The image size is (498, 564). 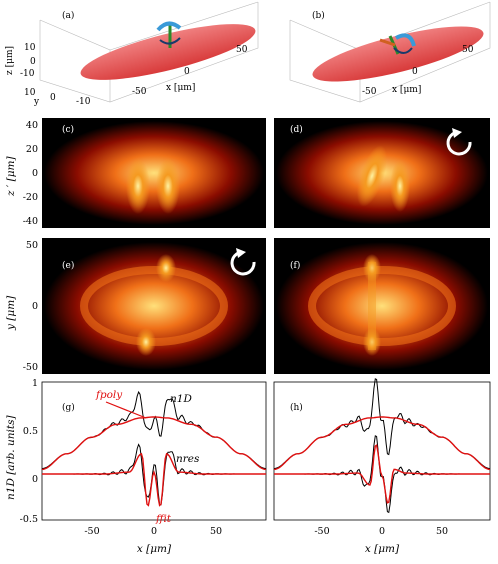 What do you see at coordinates (126, 410) in the screenshot?
I see `annotation-arrow` at bounding box center [126, 410].